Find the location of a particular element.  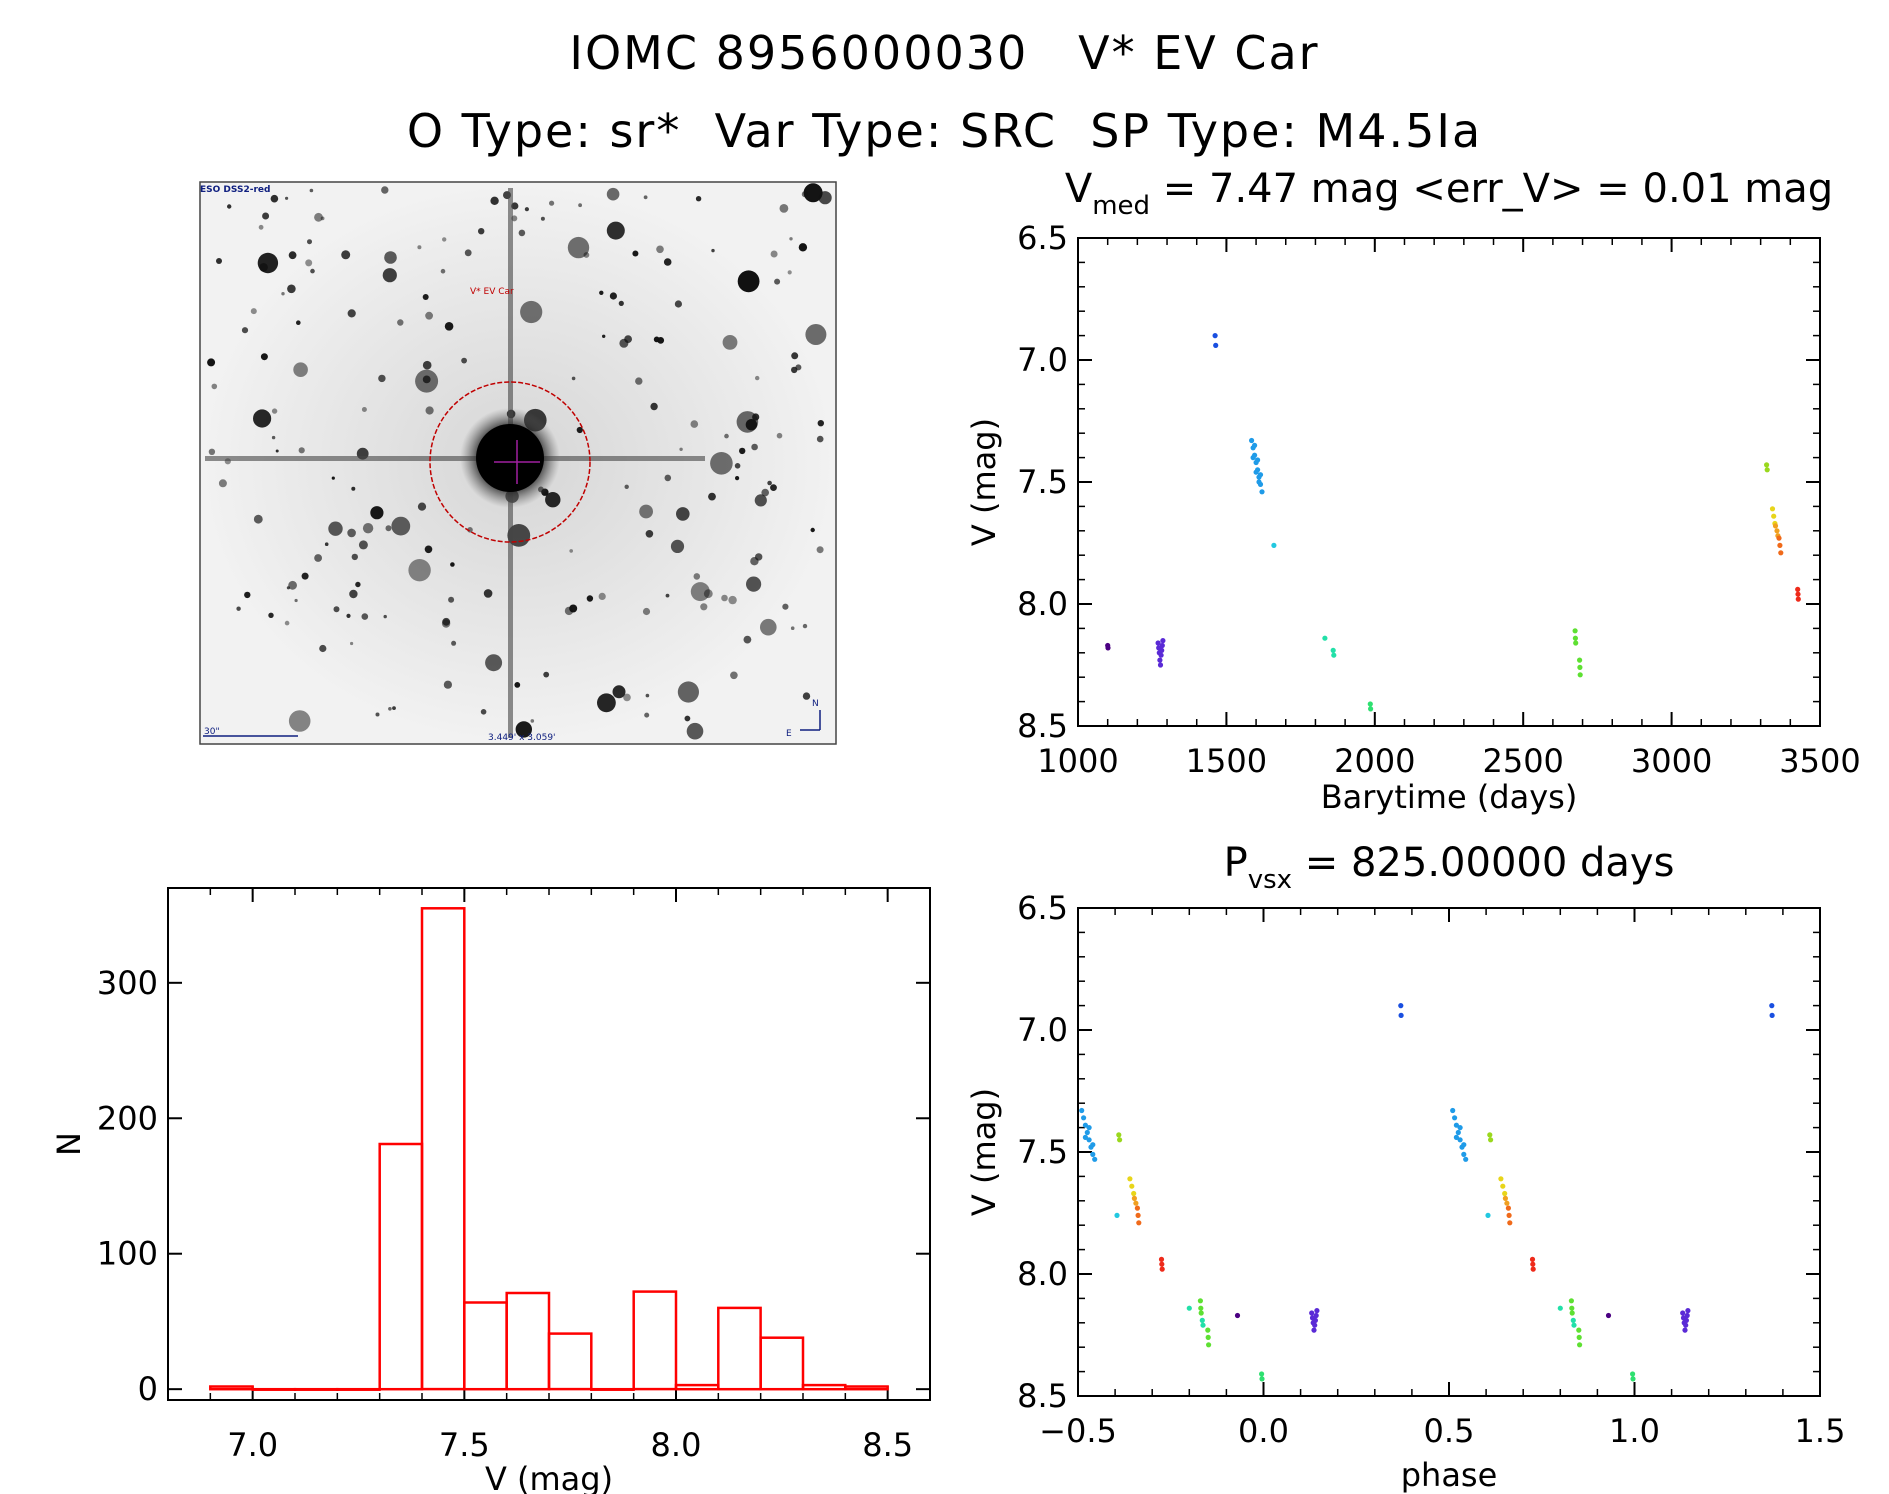

lightcurve-frame is located at coordinates (1449, 482).